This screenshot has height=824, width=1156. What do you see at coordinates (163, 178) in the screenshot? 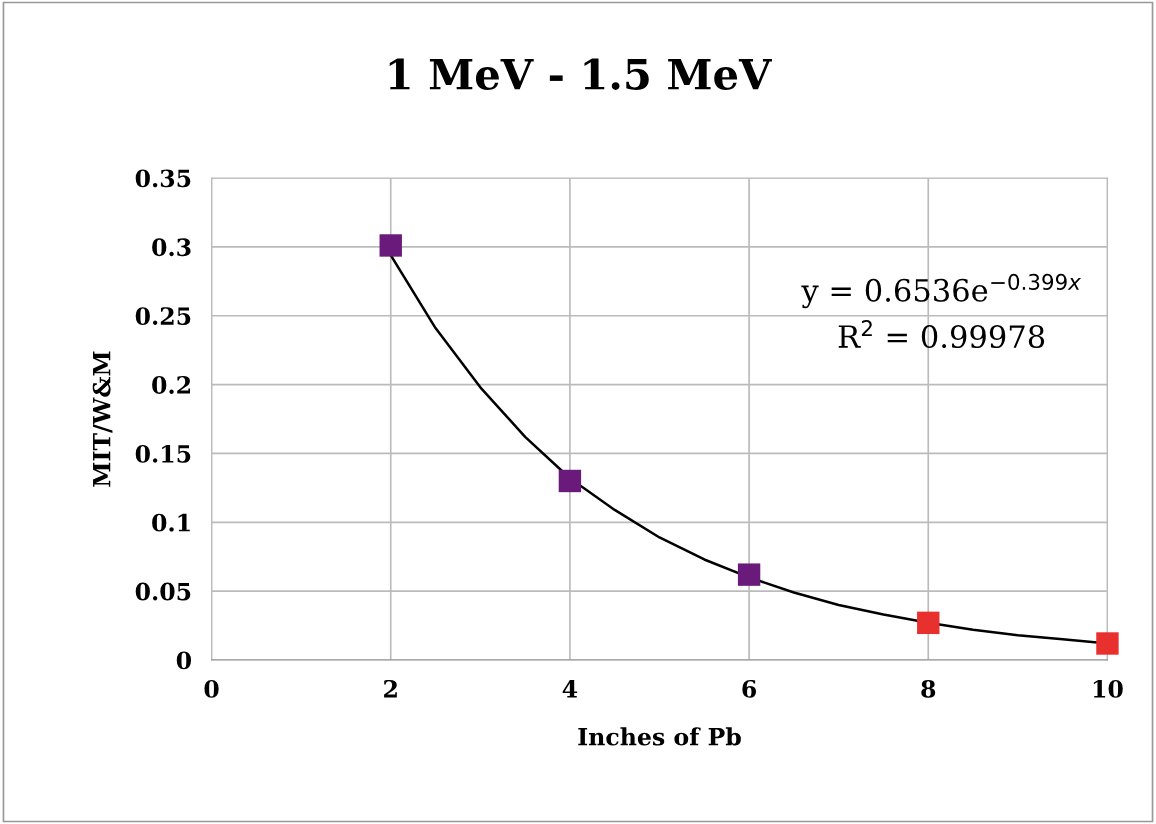
I see `y-tick-label: 0.35` at bounding box center [163, 178].